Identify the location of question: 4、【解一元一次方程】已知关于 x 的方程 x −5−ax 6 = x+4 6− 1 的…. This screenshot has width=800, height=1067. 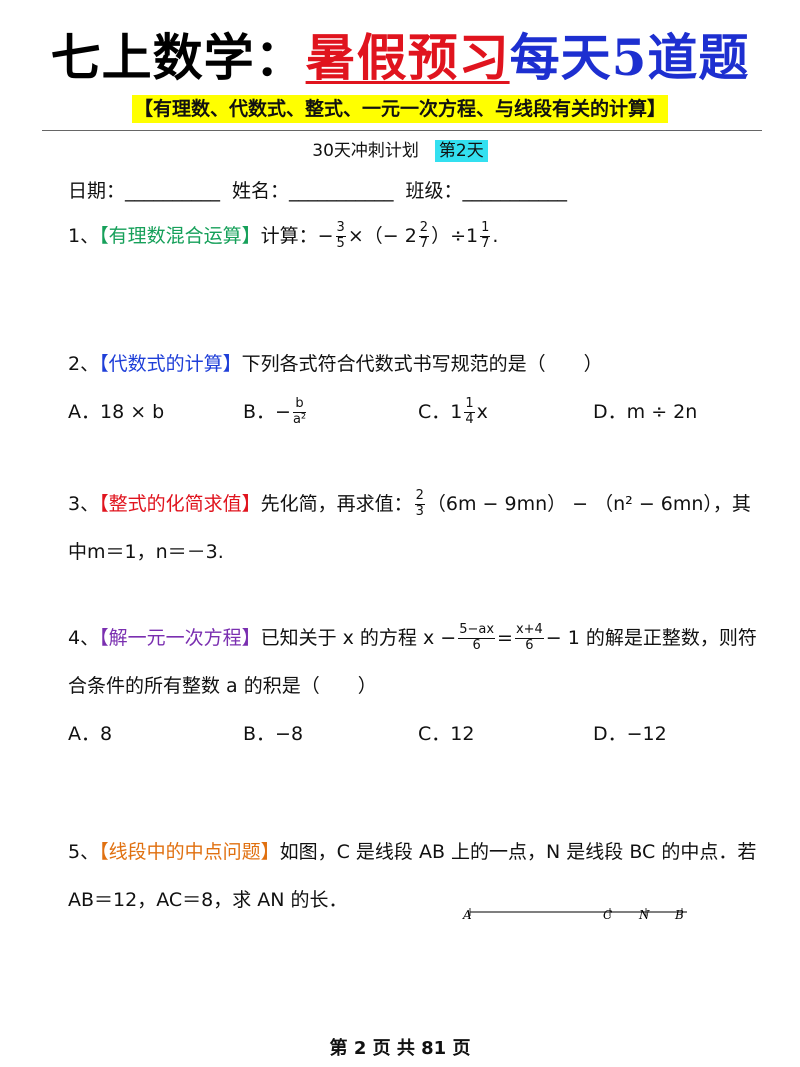
(418, 686).